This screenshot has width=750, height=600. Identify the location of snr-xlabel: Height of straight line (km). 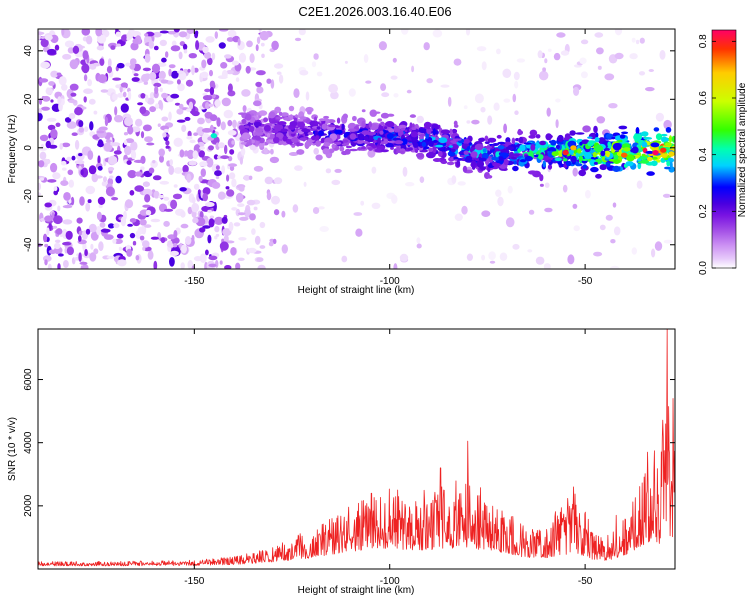
(356, 590).